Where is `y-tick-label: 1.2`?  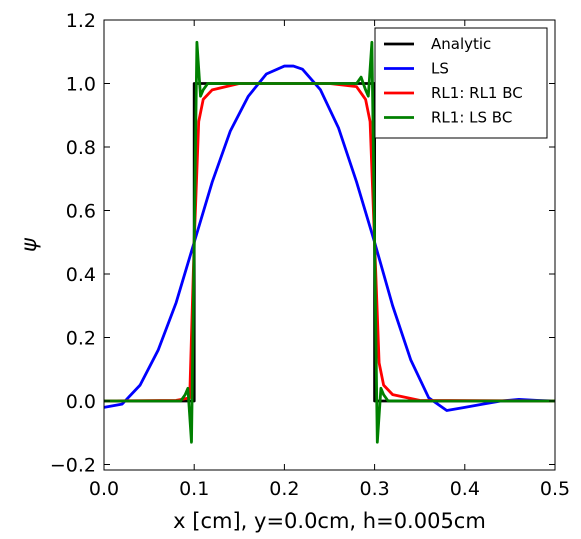
y-tick-label: 1.2 is located at coordinates (81, 21).